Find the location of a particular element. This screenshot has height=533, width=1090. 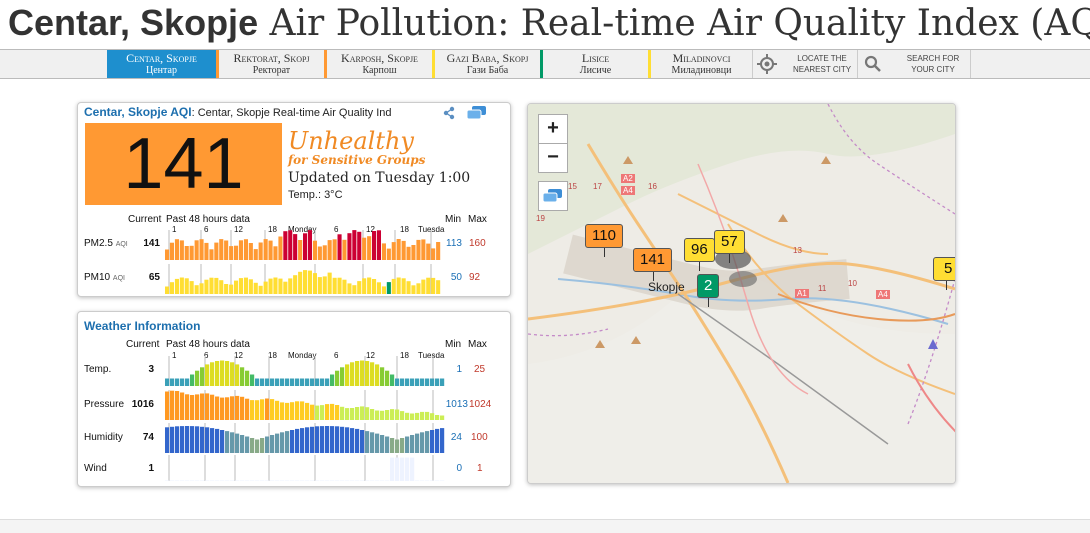

map-marker: 96 is located at coordinates (699, 254).